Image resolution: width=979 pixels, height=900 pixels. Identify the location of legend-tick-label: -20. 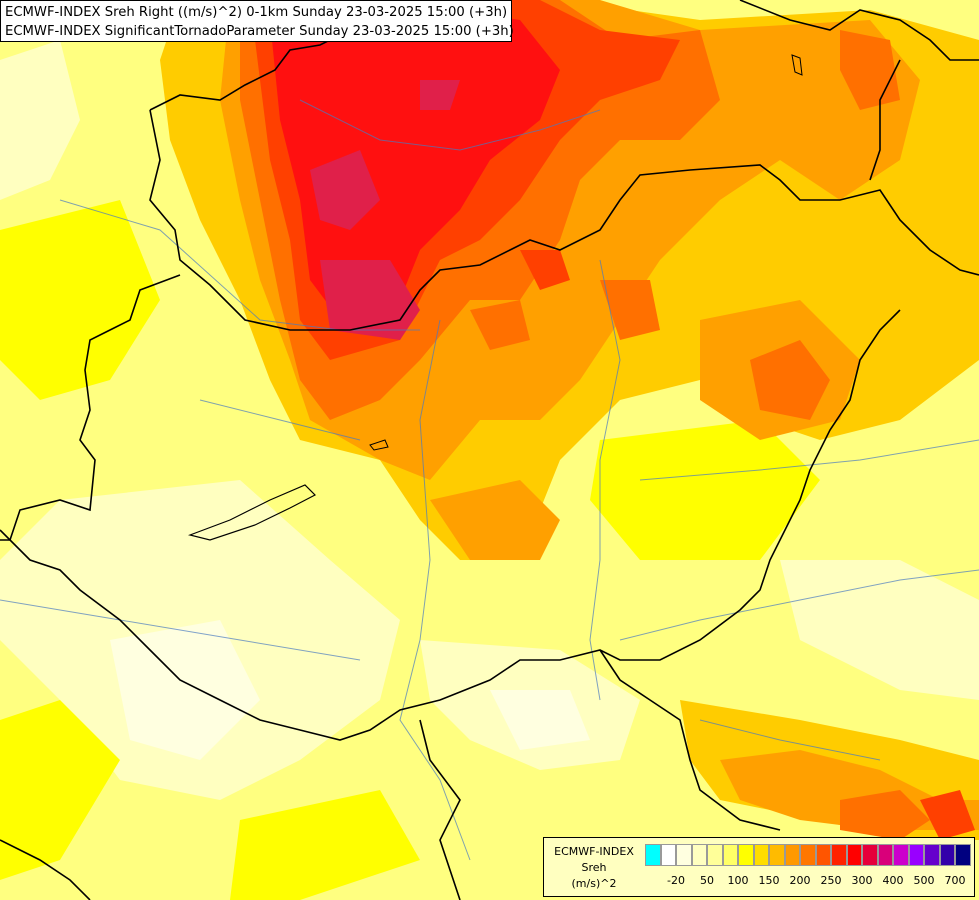
(676, 880).